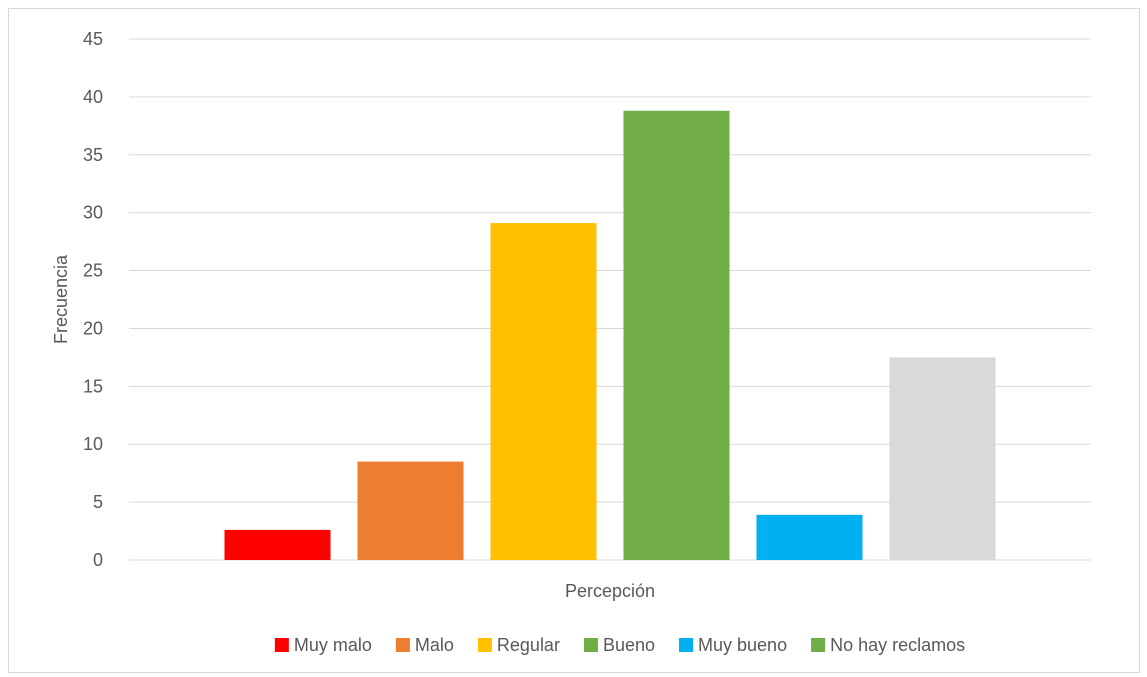 This screenshot has width=1147, height=677. I want to click on legend-label: Malo, so click(434, 645).